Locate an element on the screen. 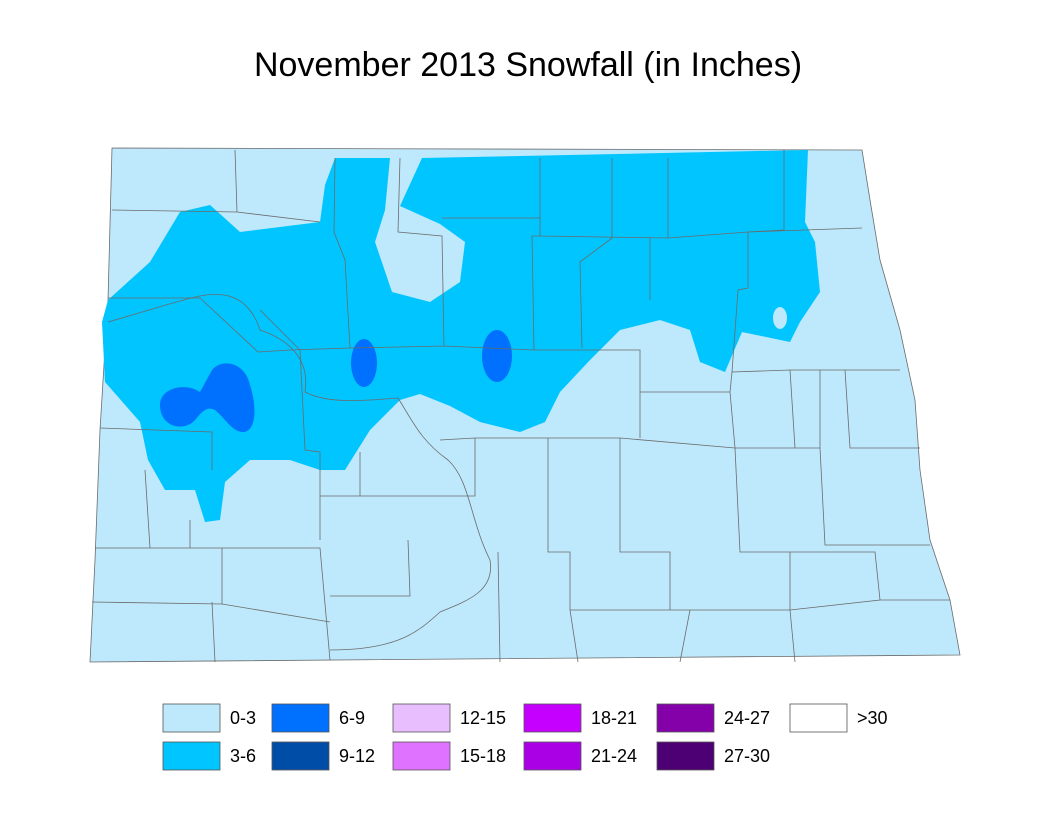 Image resolution: width=1056 pixels, height=816 pixels. legend-label: 24-27 is located at coordinates (747, 718).